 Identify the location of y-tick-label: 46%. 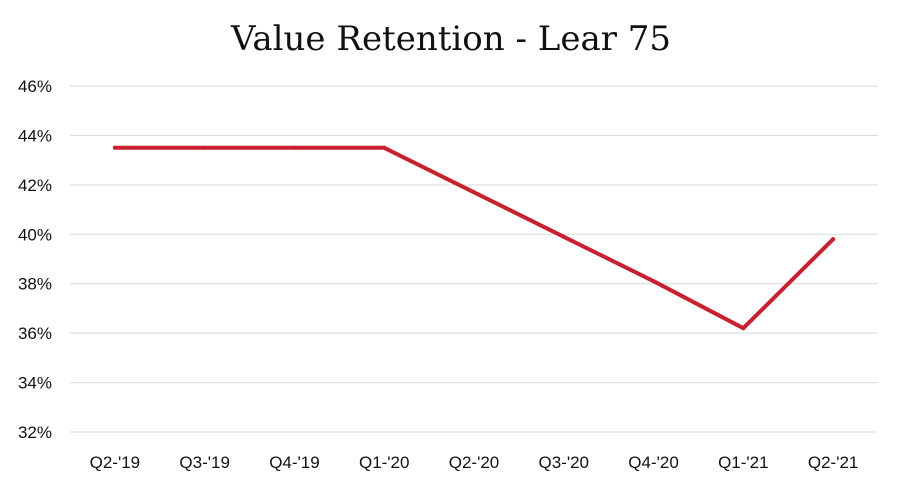
(35, 86).